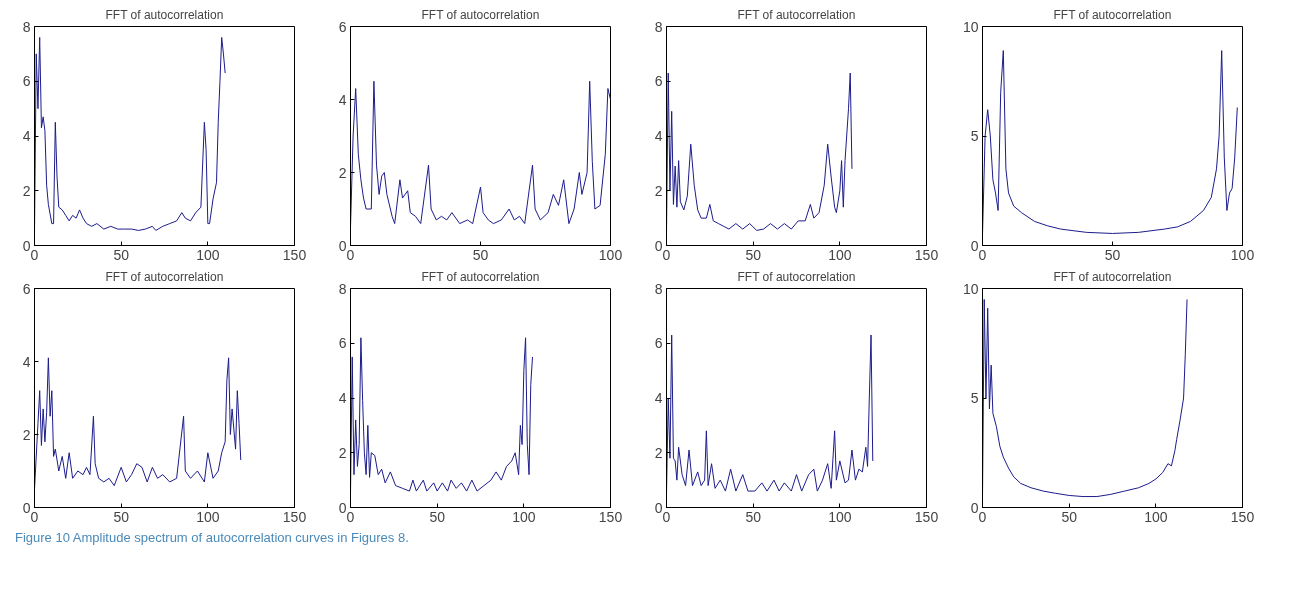  I want to click on caption: Figure 10 Amplitude spectrum of autocorrelation curves in Figures 8., so click(212, 538).